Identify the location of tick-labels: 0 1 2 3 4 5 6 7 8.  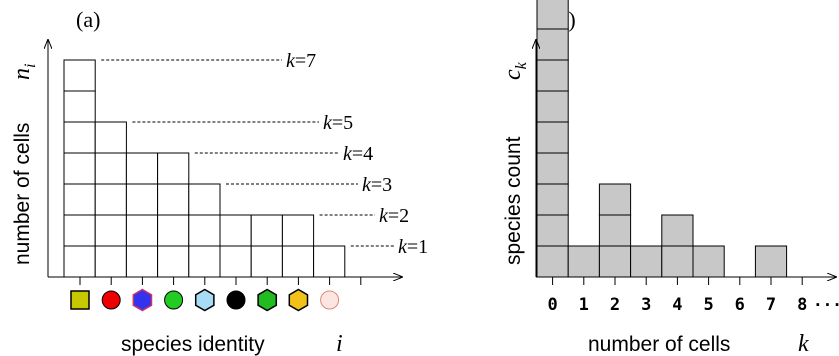
(677, 305).